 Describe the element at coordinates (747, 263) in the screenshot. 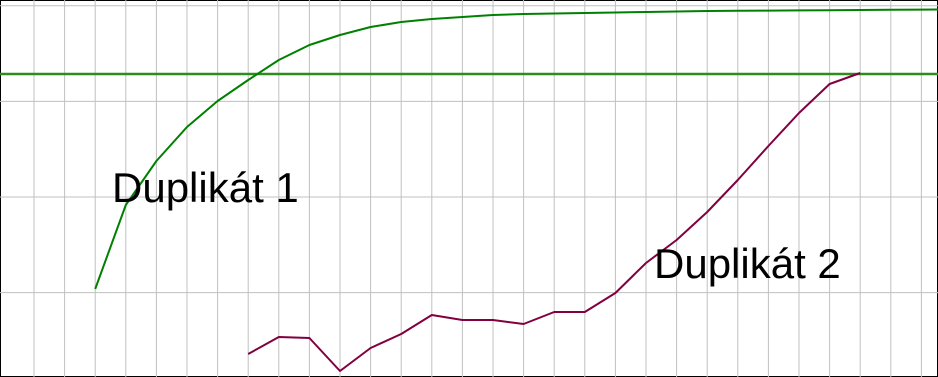

I see `annotation-duplikat-2: Duplikát 2` at that location.